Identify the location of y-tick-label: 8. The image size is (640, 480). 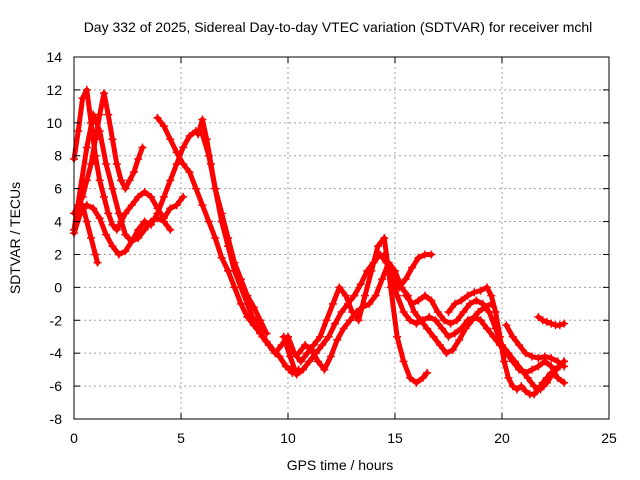
(58, 156).